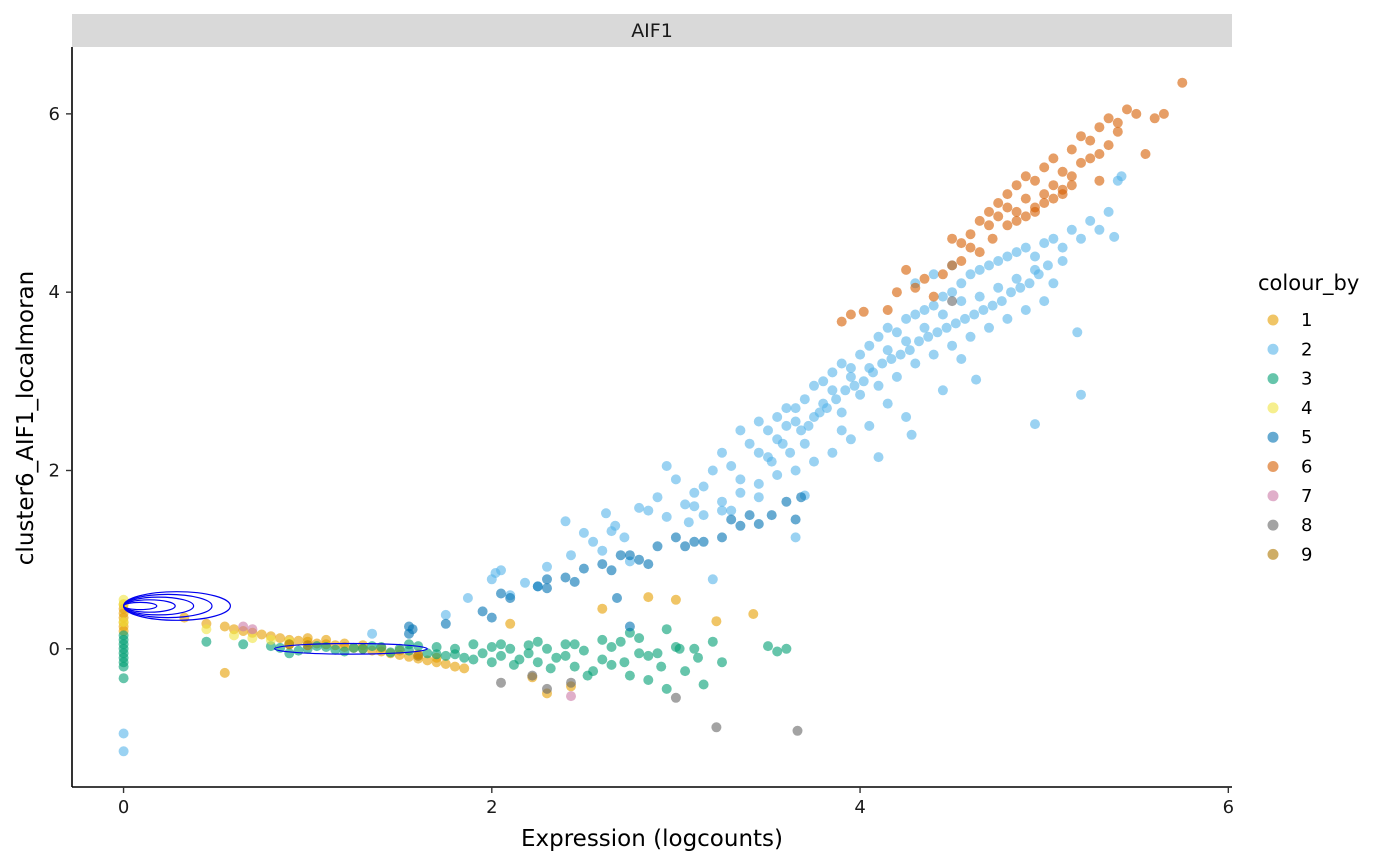 This screenshot has height=865, width=1400. I want to click on legend-label-8: 8, so click(1306, 525).